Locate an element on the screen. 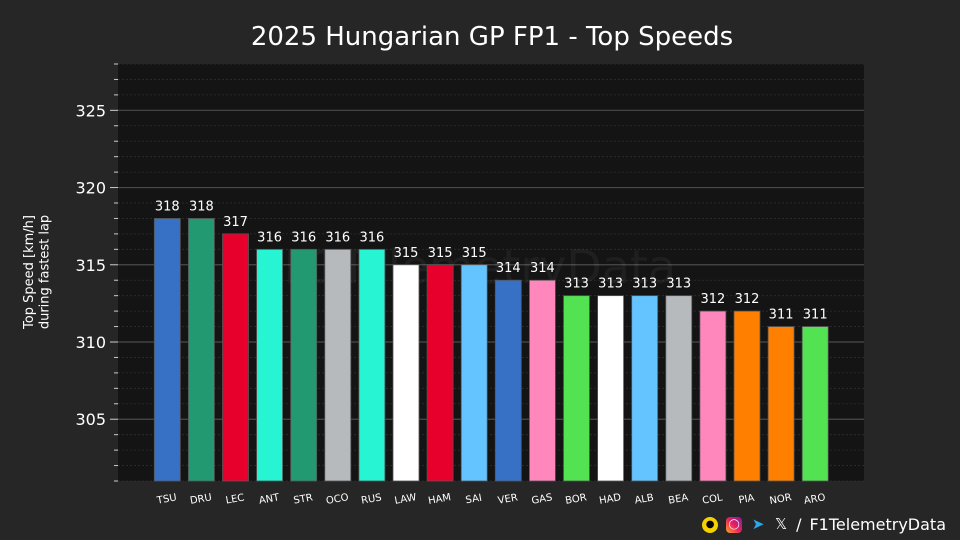 The image size is (960, 540). y-tick-label: 310 is located at coordinates (90, 342).